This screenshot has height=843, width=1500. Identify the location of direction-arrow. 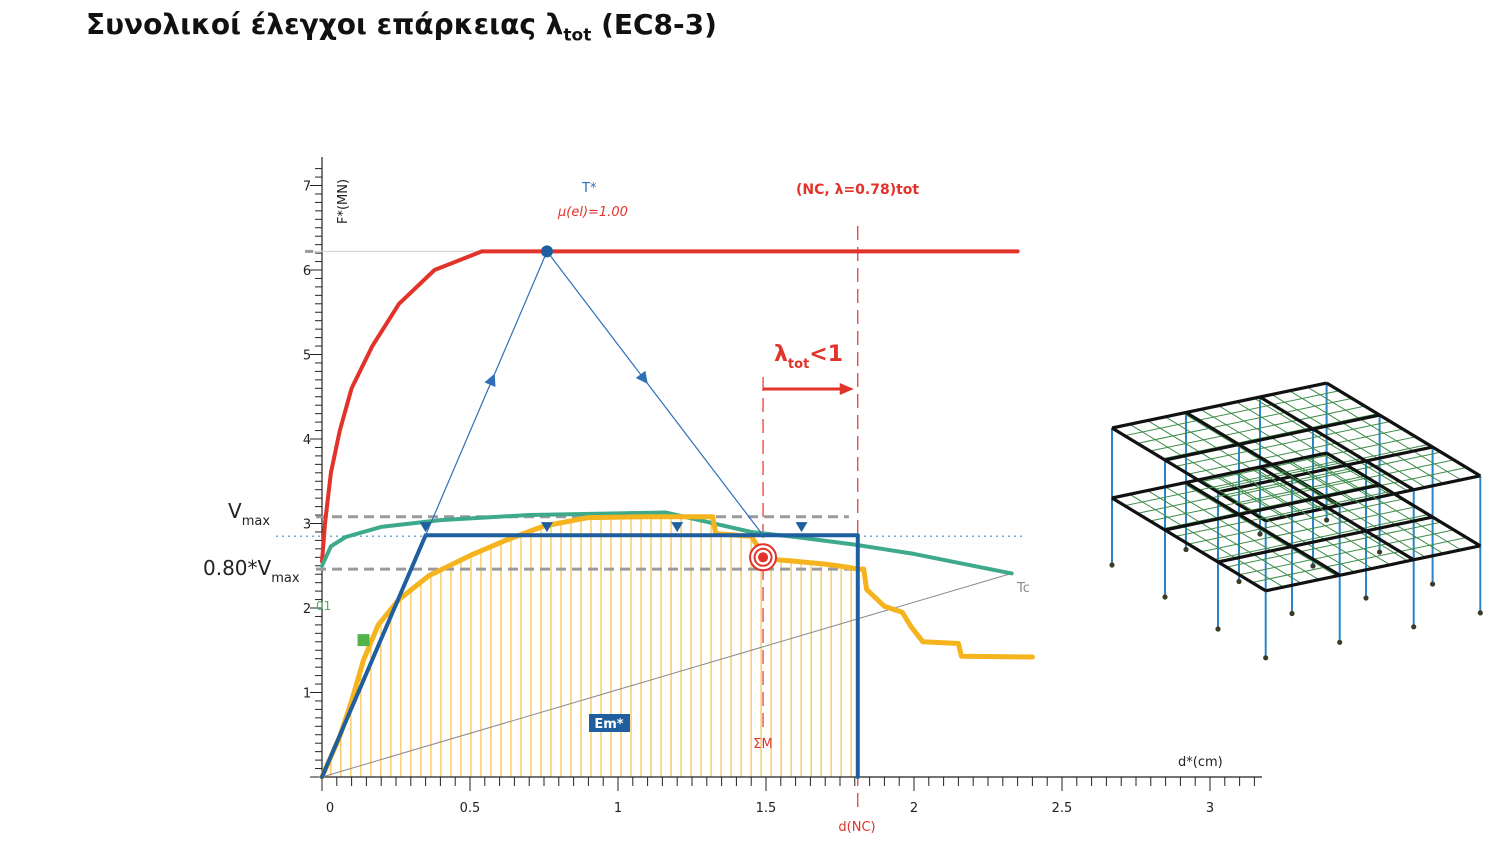
(641, 377).